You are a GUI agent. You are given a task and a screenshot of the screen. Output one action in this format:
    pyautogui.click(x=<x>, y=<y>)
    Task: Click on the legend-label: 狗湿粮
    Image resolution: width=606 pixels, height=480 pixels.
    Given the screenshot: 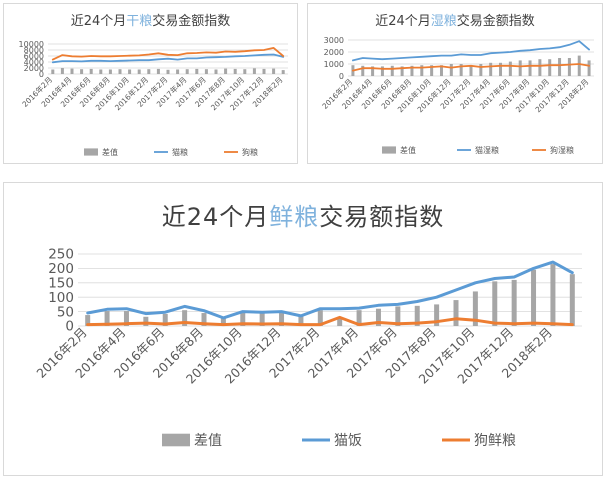 What is the action you would take?
    pyautogui.click(x=562, y=150)
    